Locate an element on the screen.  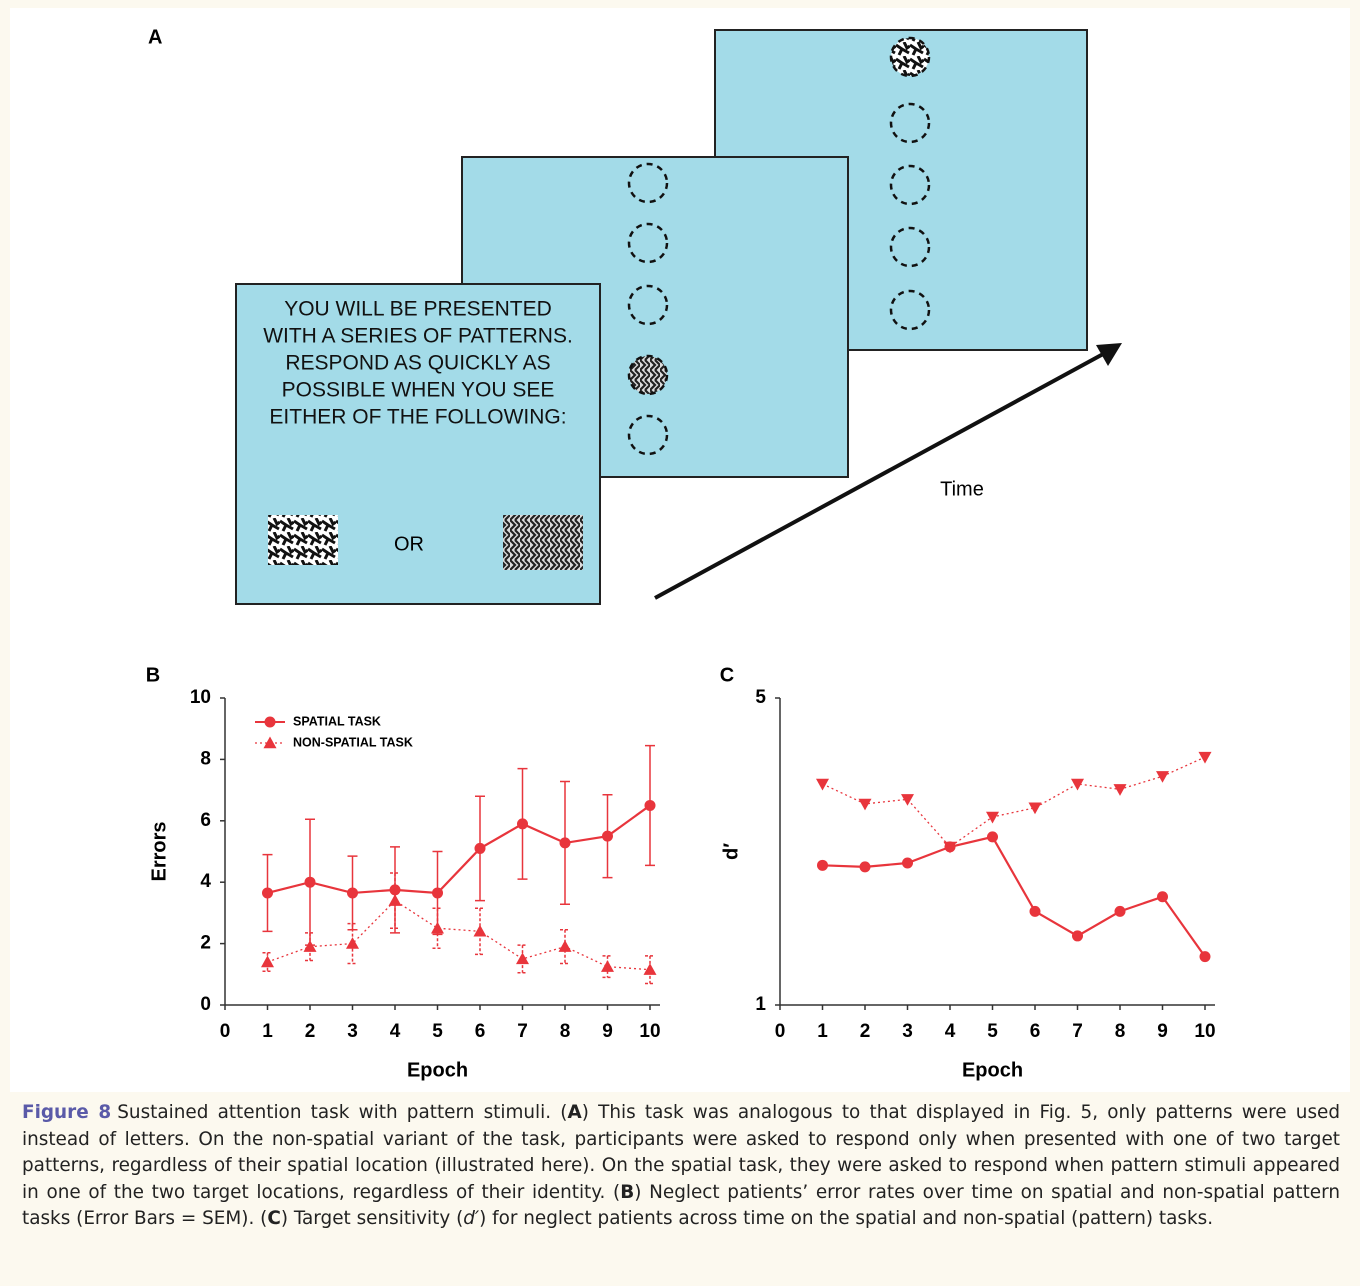
x-tick-label: 5 is located at coordinates (992, 1031).